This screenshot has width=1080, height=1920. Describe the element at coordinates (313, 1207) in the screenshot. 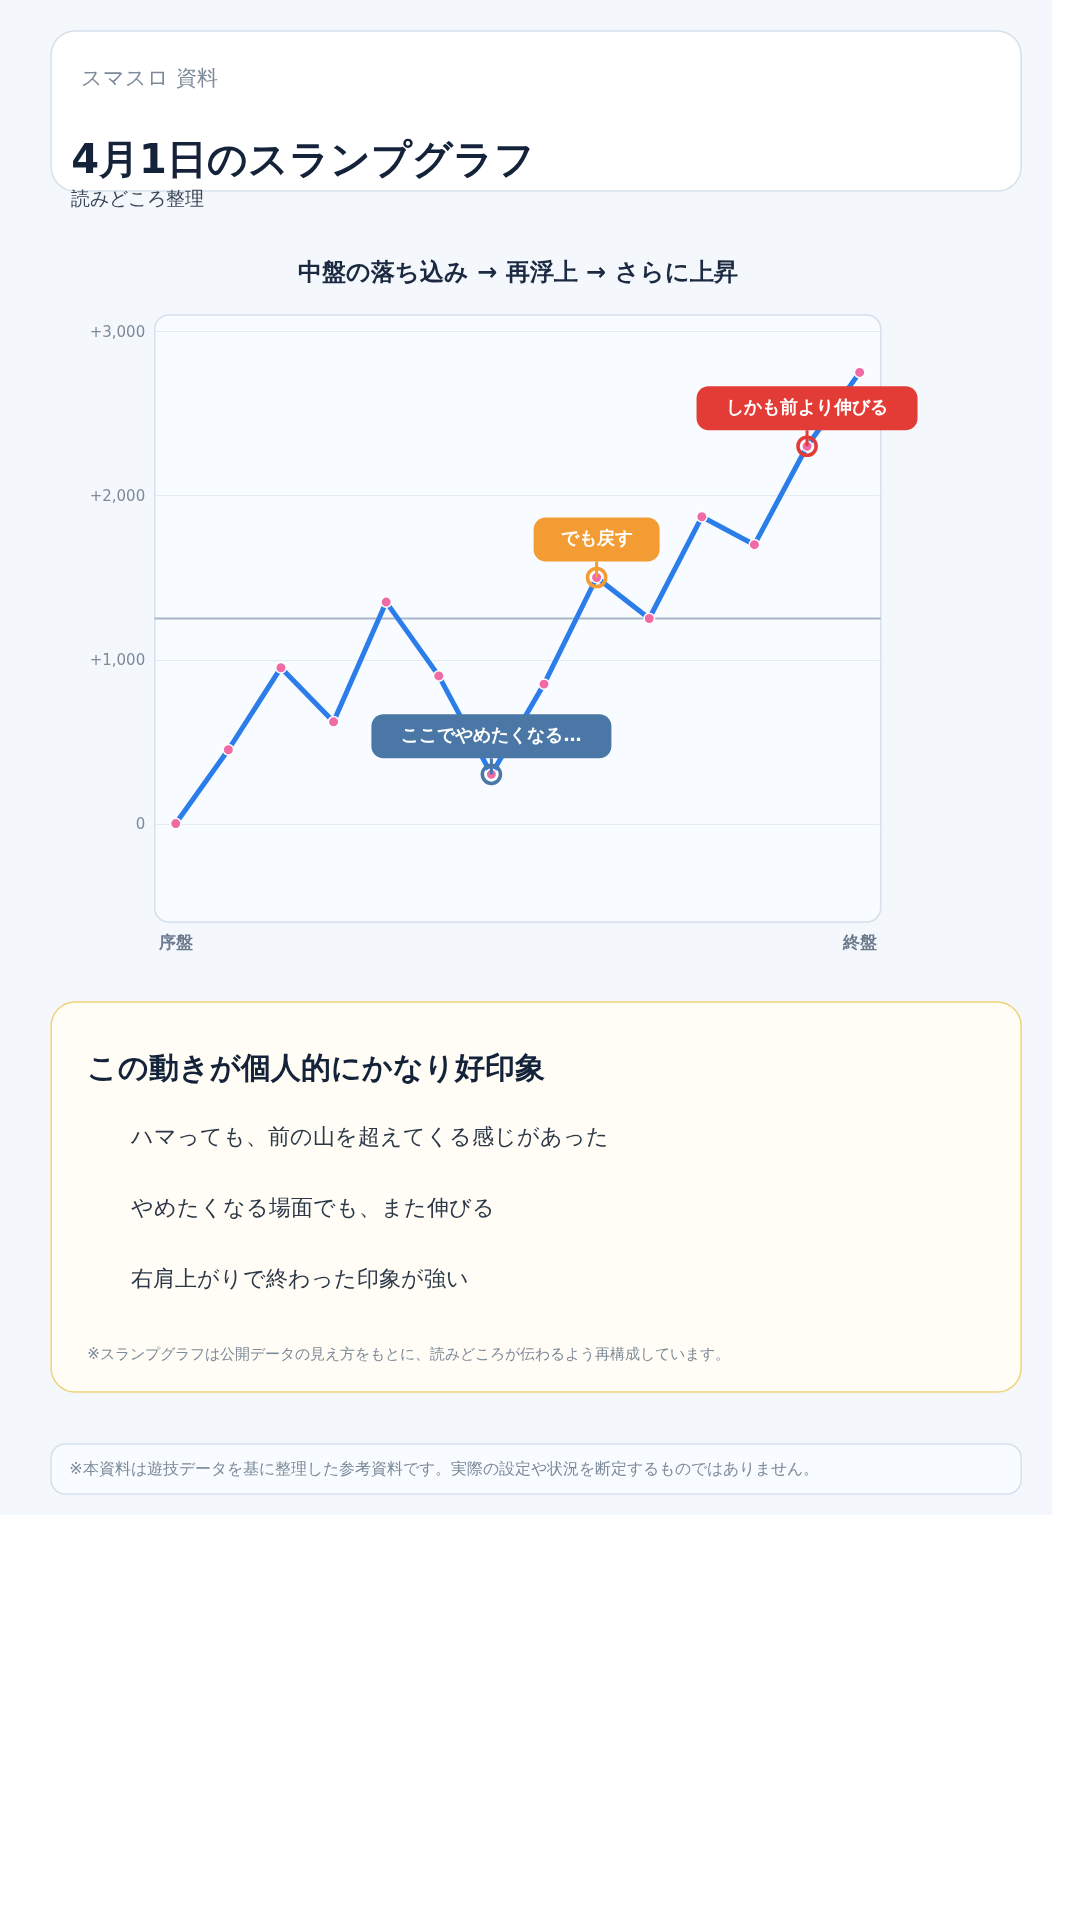

I see `text: やめたくなる場面でも、また伸びる` at that location.